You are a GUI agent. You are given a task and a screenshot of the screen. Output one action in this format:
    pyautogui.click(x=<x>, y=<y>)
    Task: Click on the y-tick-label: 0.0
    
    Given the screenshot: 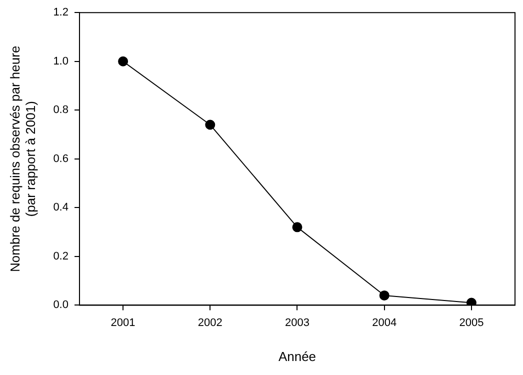 What is the action you would take?
    pyautogui.click(x=60, y=305)
    